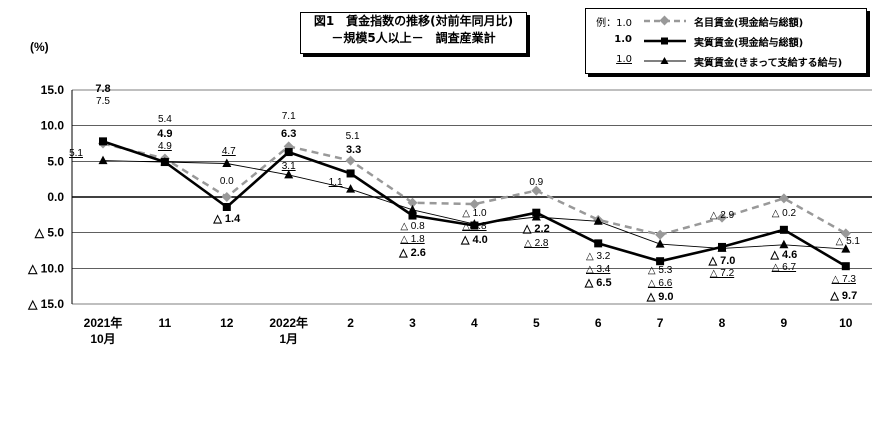 The width and height of the screenshot is (890, 427). What do you see at coordinates (53, 90) in the screenshot?
I see `y-tick-label: 15.0` at bounding box center [53, 90].